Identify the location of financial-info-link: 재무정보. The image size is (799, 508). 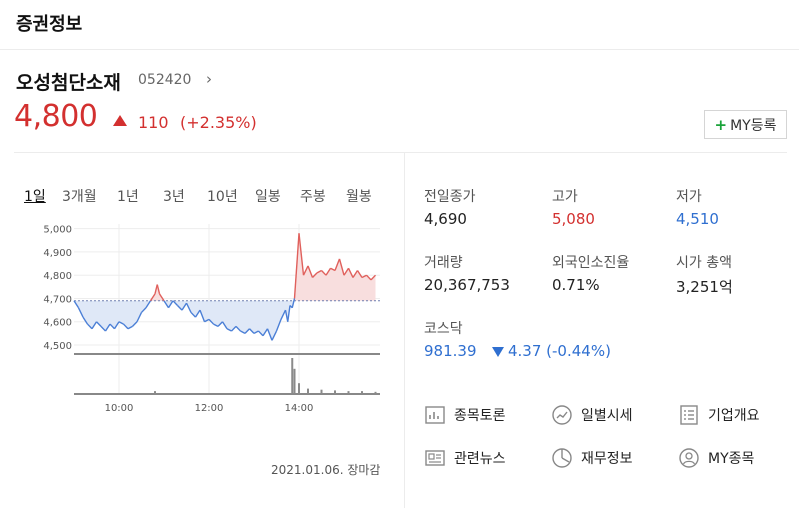
(592, 458).